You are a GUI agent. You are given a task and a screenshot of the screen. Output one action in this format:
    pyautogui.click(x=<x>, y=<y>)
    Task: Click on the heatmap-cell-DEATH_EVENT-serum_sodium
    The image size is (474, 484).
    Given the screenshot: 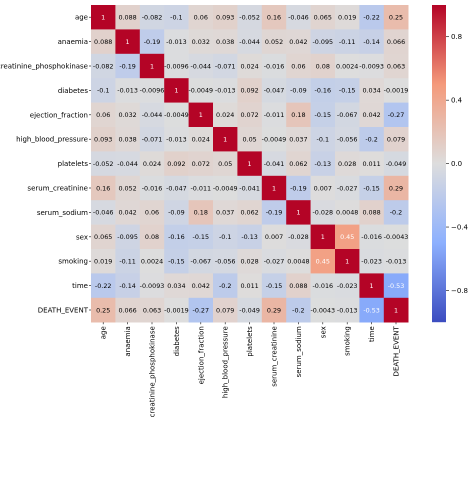 What is the action you would take?
    pyautogui.click(x=298, y=310)
    